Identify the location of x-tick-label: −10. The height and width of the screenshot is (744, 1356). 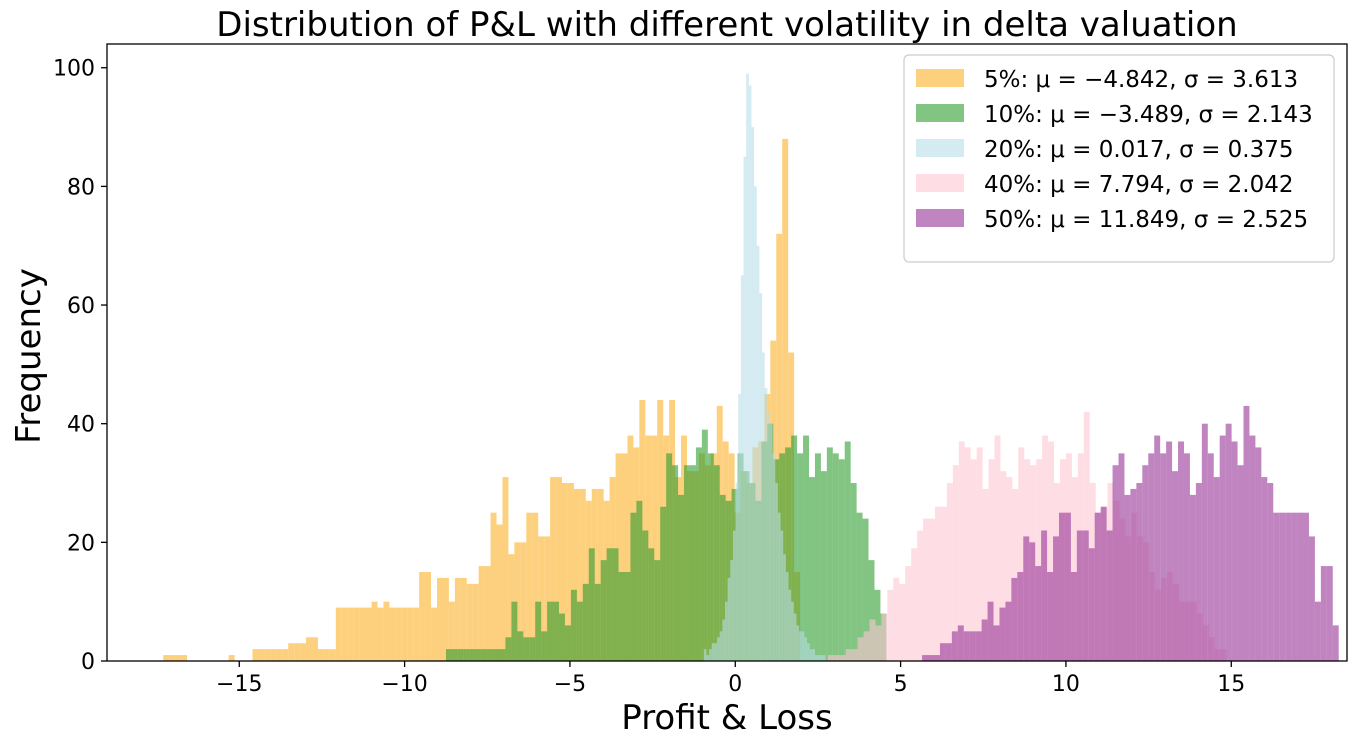
(404, 684).